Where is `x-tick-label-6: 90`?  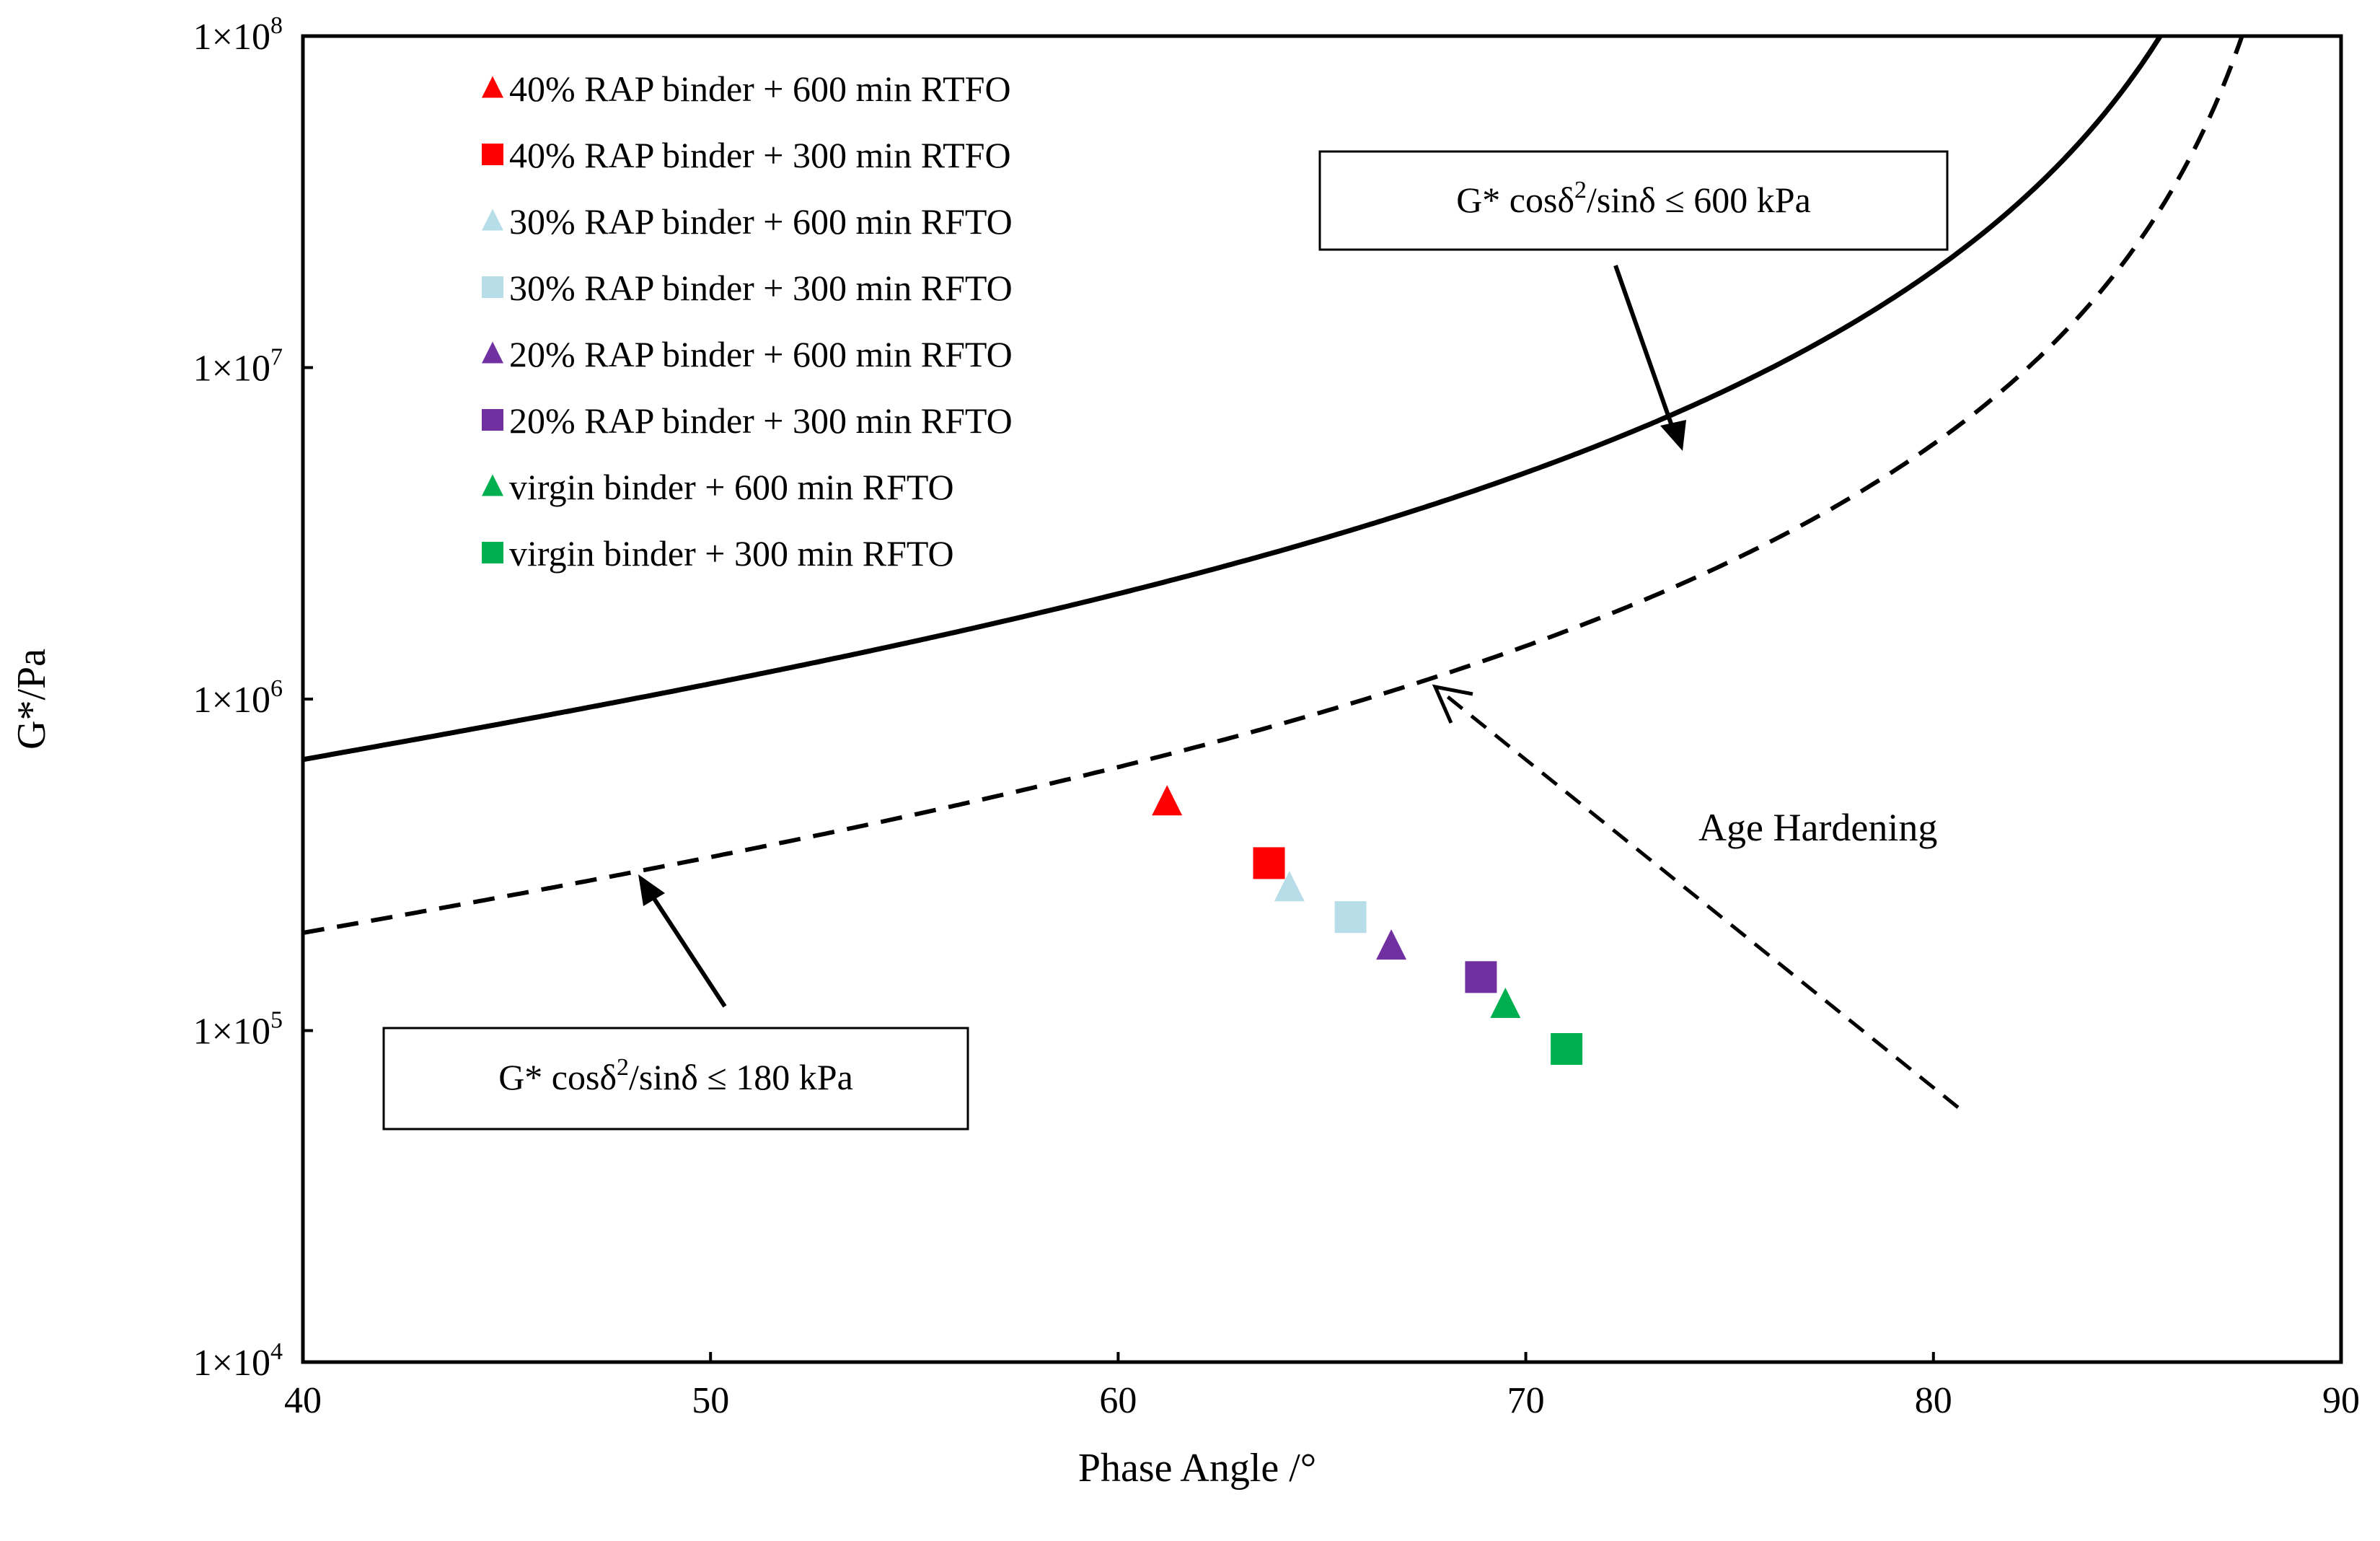
x-tick-label-6: 90 is located at coordinates (2341, 1400).